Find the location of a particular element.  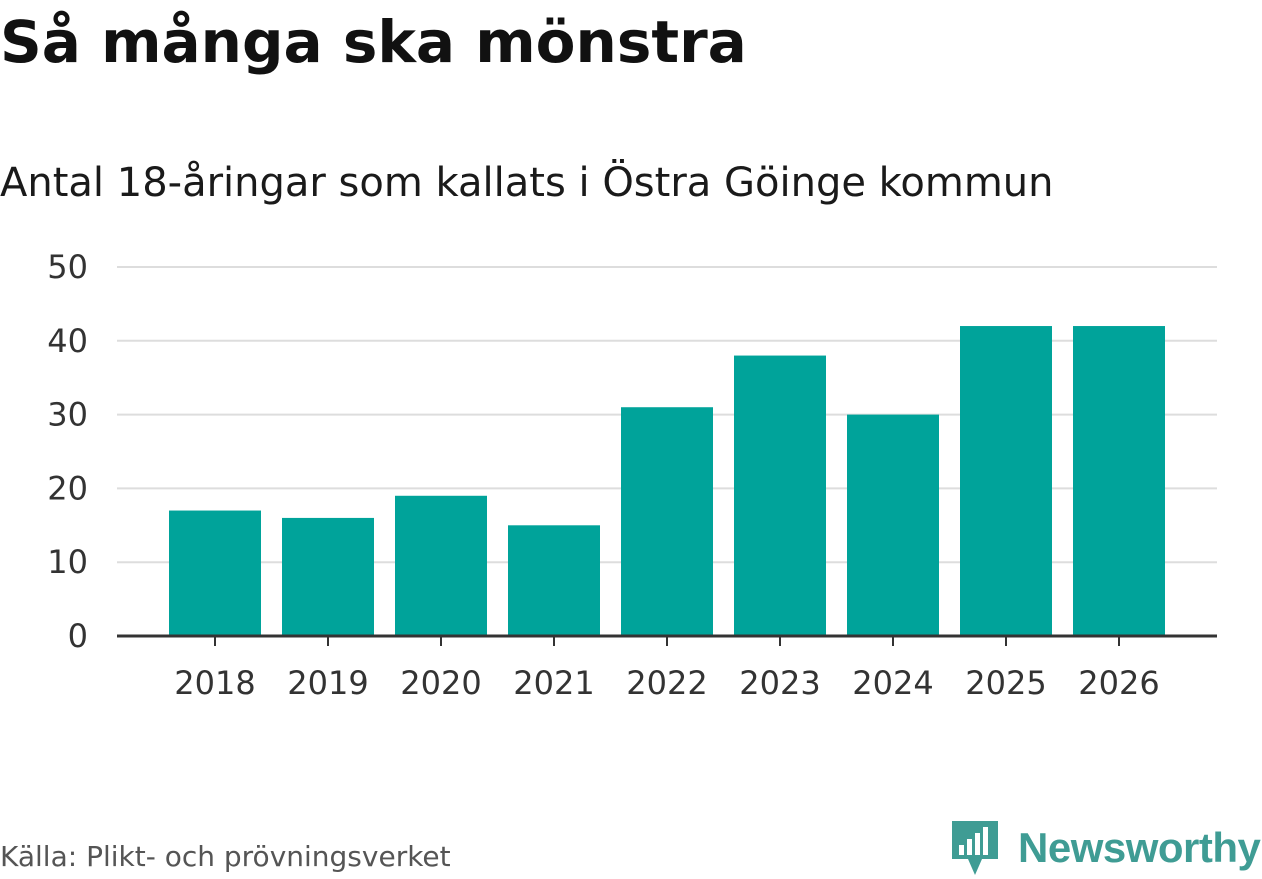

x-tick-label: 2022 is located at coordinates (666, 683).